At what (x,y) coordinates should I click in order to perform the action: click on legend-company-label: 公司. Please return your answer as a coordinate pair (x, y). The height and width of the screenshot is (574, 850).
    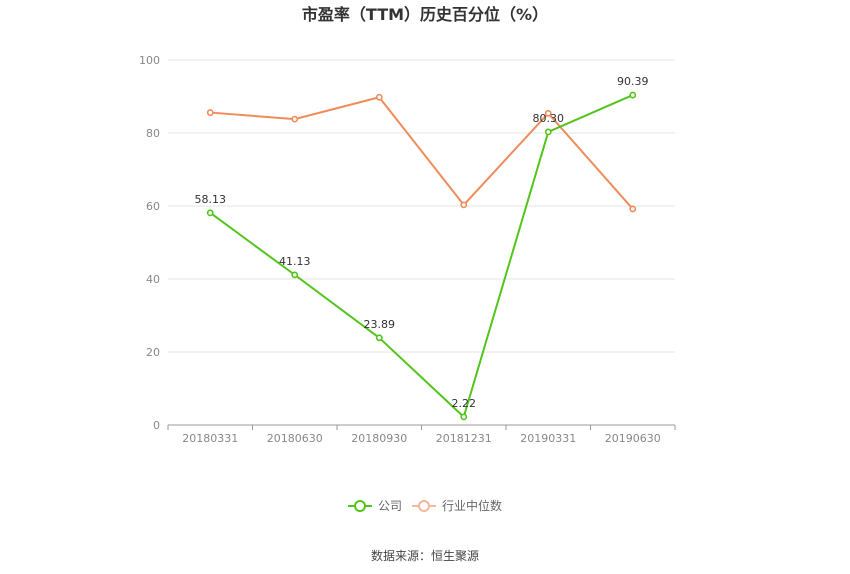
    Looking at the image, I should click on (390, 506).